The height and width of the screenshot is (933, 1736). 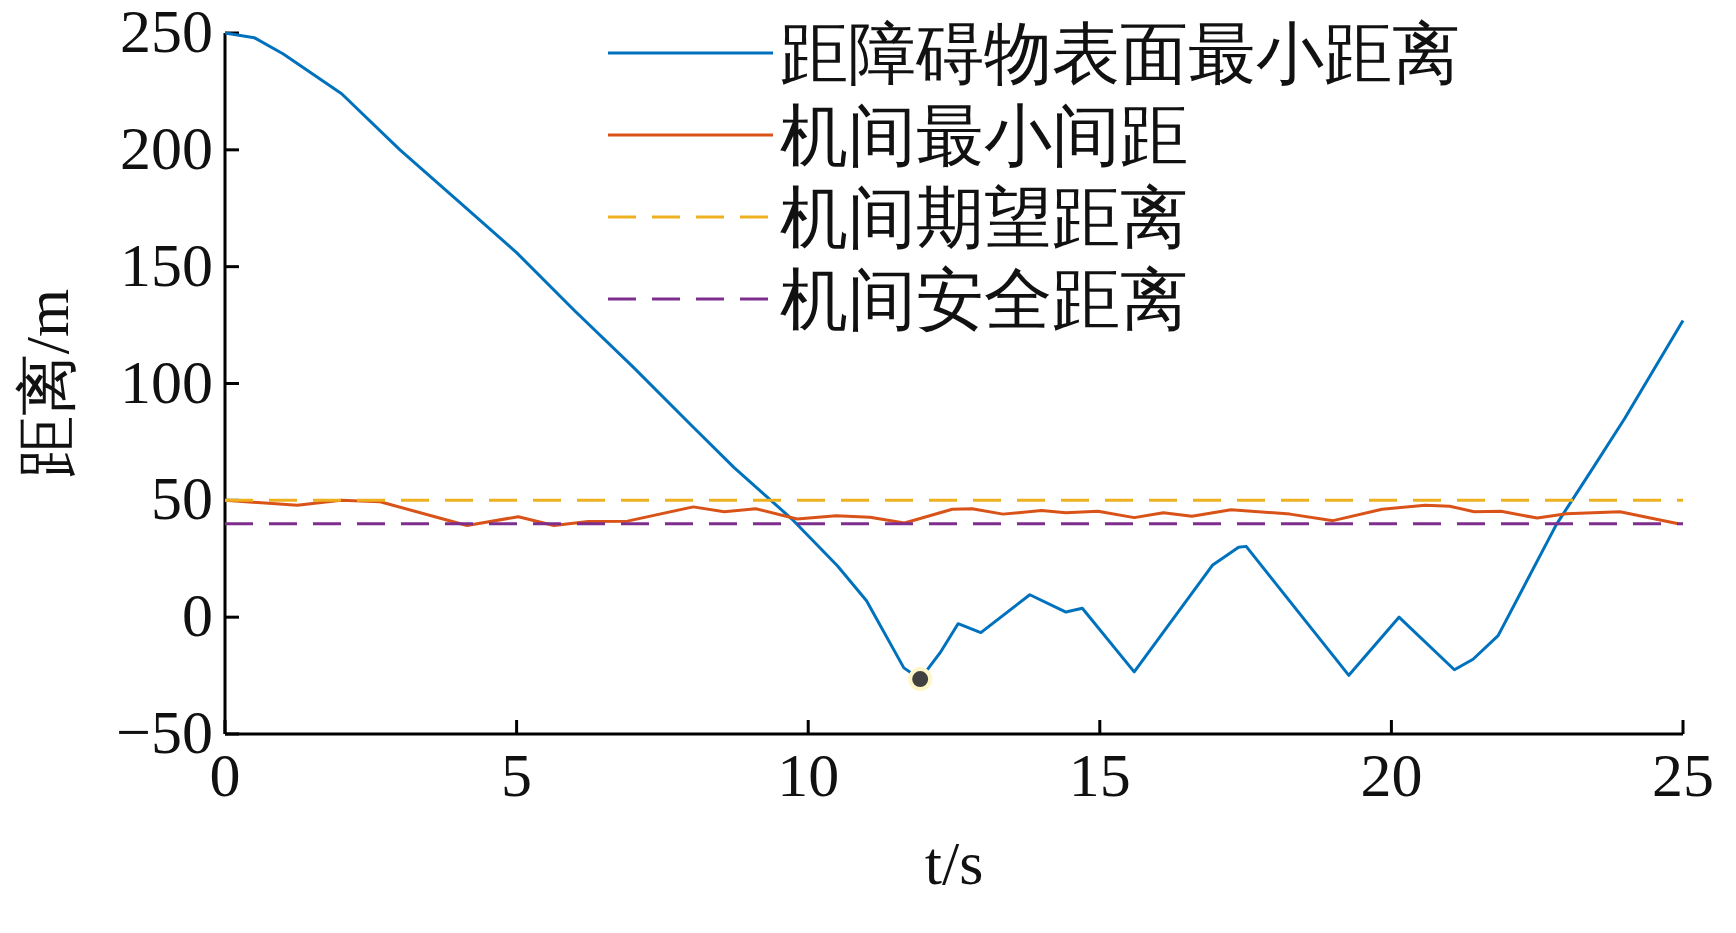 I want to click on y-tick-label: 0, so click(x=197, y=615).